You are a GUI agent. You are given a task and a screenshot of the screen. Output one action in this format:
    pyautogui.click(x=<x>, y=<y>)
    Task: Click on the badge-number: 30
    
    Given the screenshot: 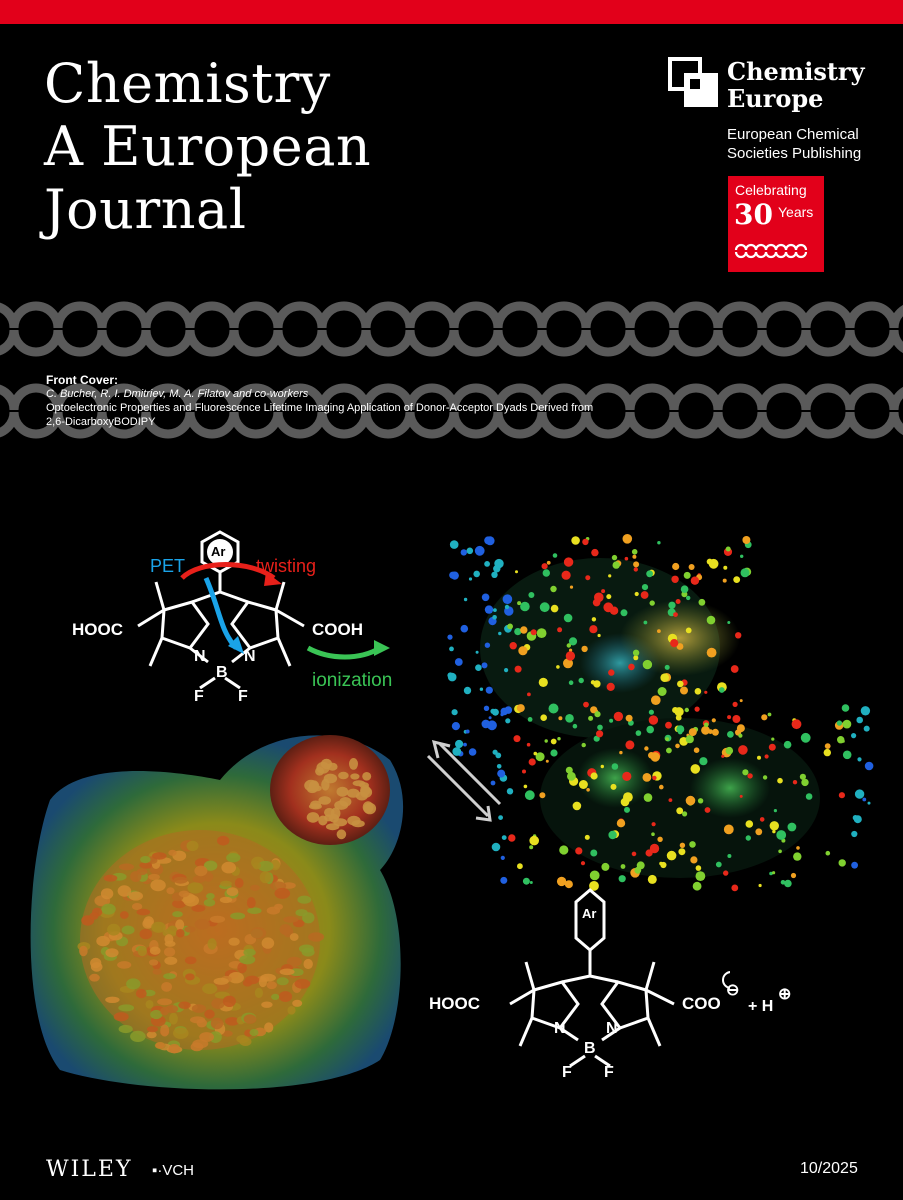 What is the action you would take?
    pyautogui.click(x=753, y=214)
    